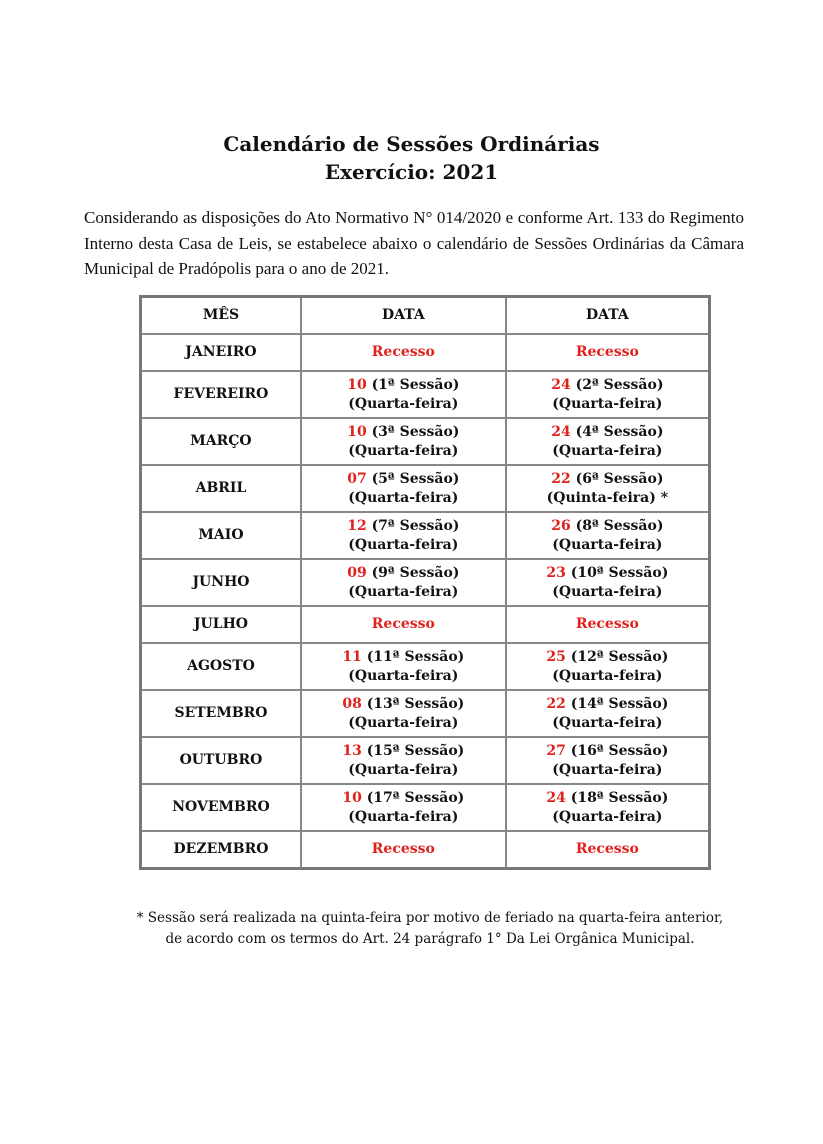 The image size is (823, 1144). I want to click on month-cell: AGOSTO, so click(220, 666).